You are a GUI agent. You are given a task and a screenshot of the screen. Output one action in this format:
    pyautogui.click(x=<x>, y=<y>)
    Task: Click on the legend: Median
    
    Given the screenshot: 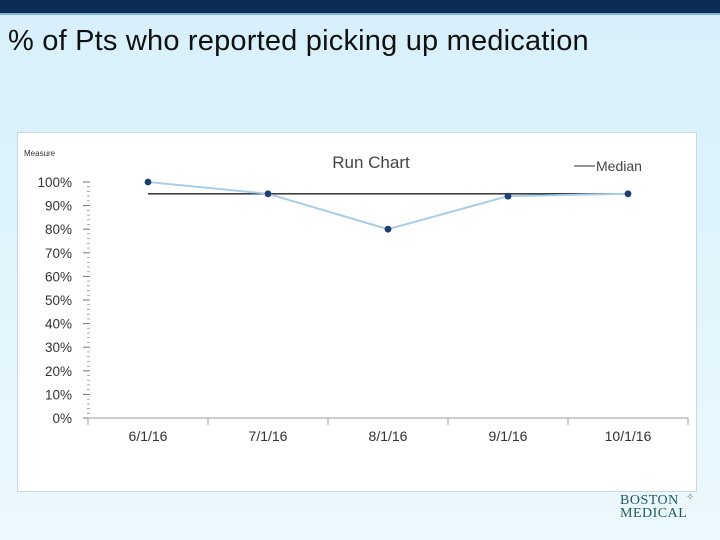 What is the action you would take?
    pyautogui.click(x=608, y=166)
    